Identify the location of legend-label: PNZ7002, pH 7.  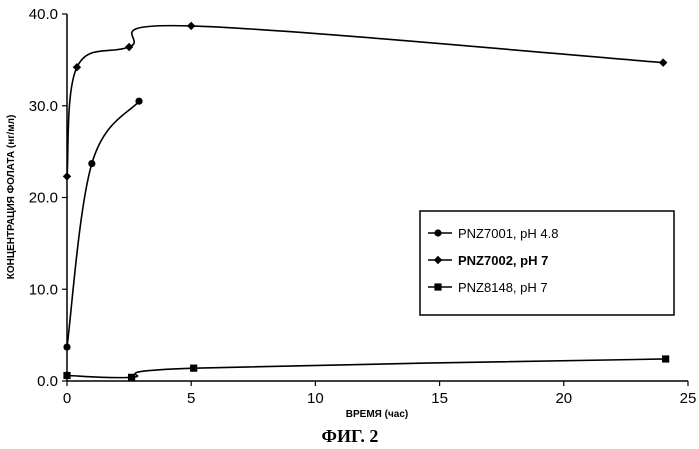
(503, 260).